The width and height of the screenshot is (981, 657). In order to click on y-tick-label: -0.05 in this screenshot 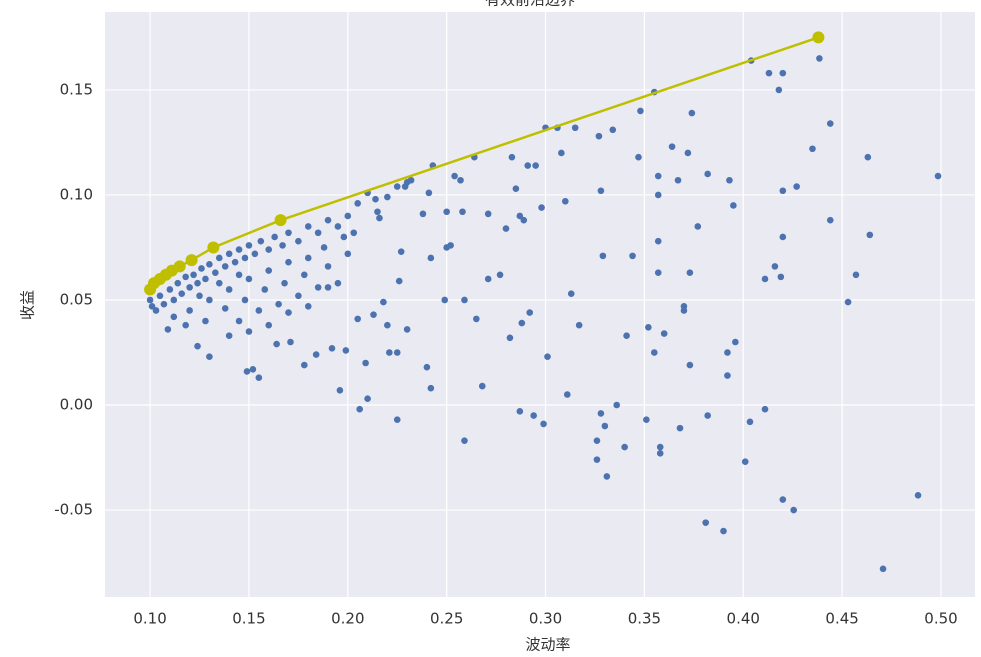, I will do `click(73, 510)`.